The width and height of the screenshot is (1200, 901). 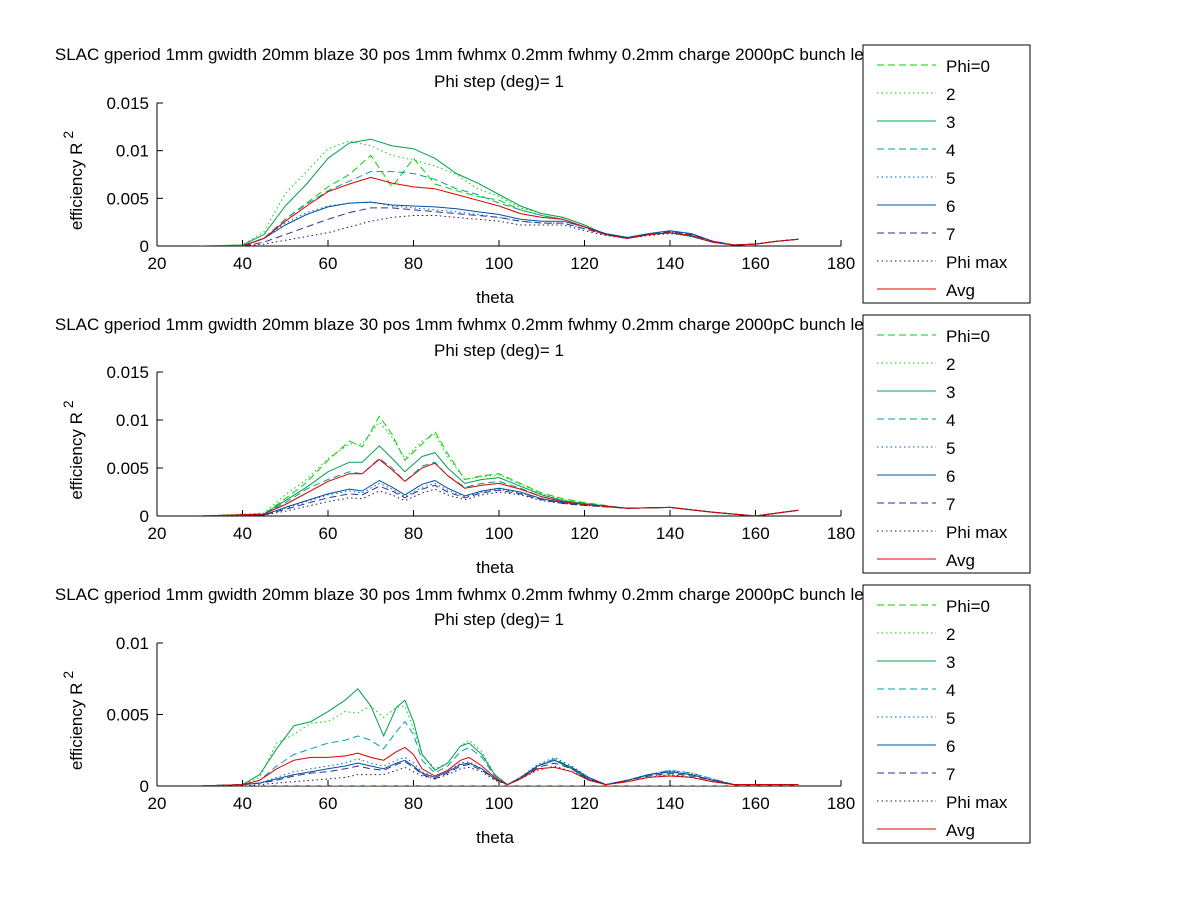 What do you see at coordinates (127, 468) in the screenshot?
I see `y-tick-label: 0.005` at bounding box center [127, 468].